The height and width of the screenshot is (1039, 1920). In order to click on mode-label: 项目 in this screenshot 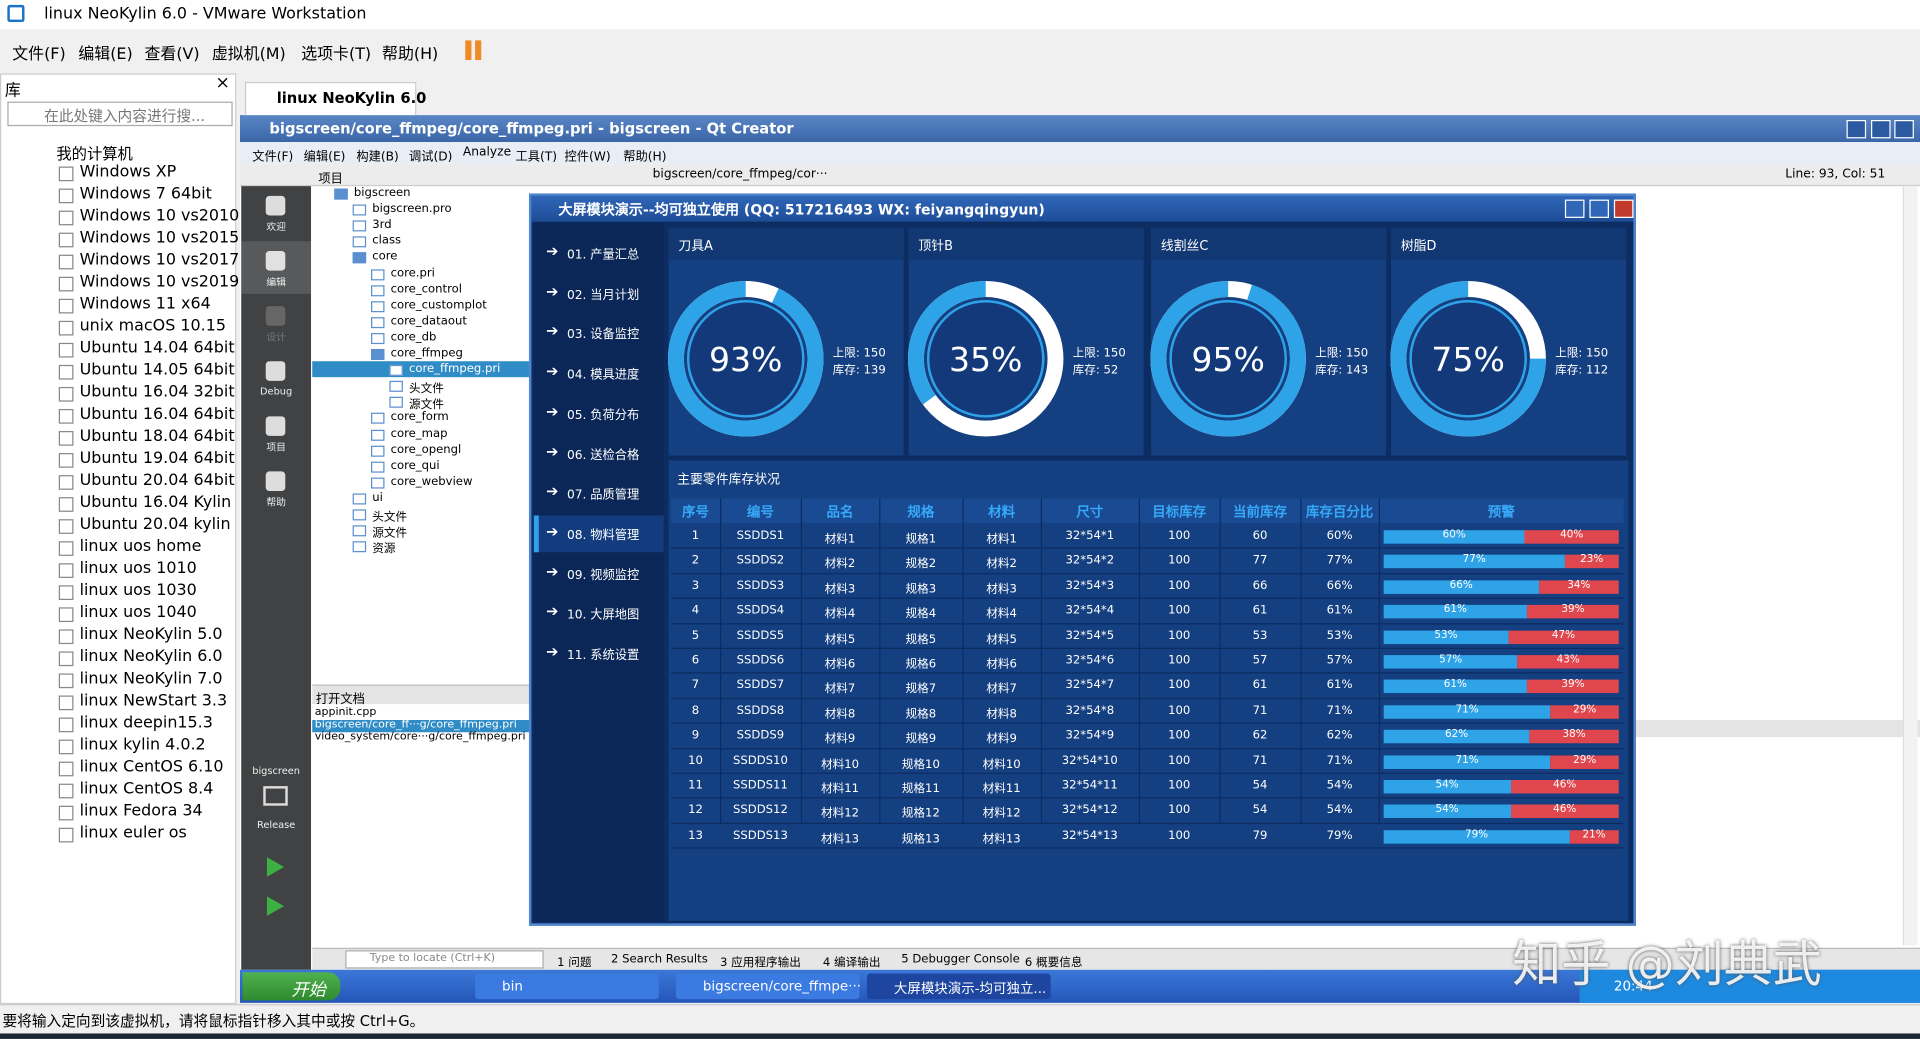, I will do `click(276, 448)`.